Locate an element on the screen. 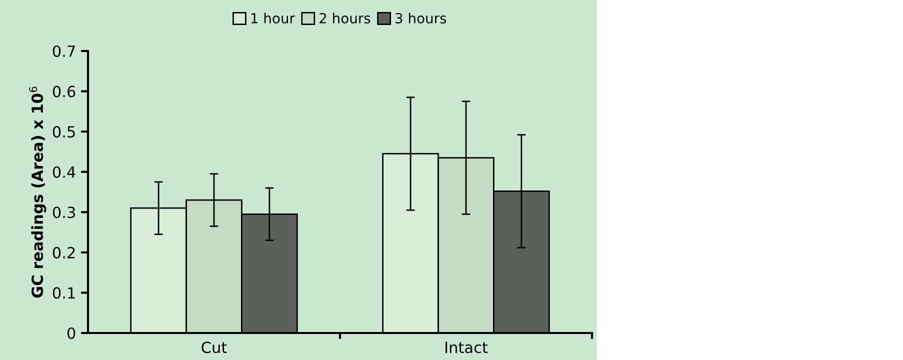  x-tick-label: Cut is located at coordinates (214, 348).